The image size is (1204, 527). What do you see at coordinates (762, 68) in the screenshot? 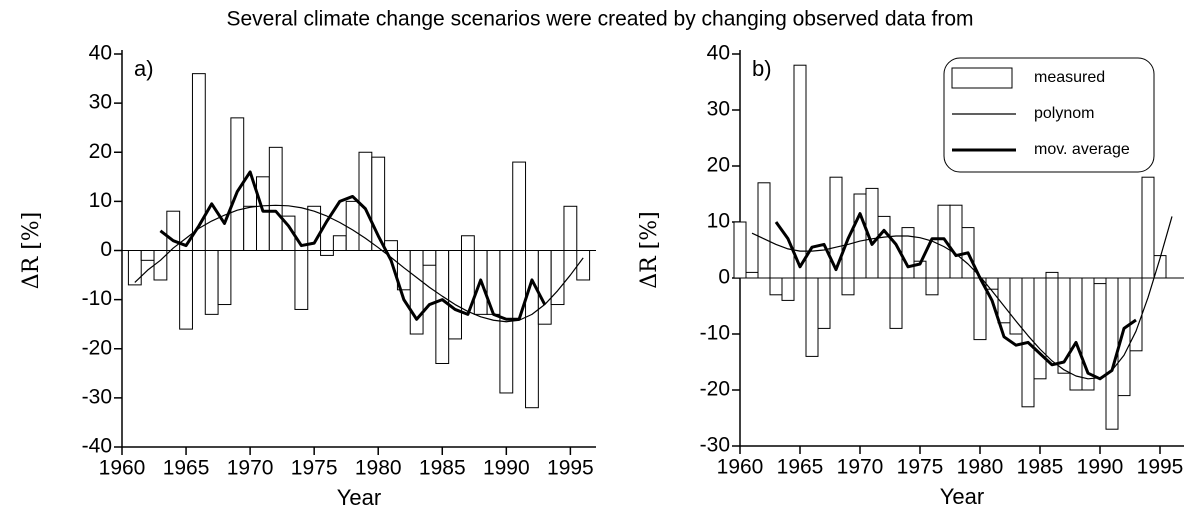
I see `panel-label: b)` at bounding box center [762, 68].